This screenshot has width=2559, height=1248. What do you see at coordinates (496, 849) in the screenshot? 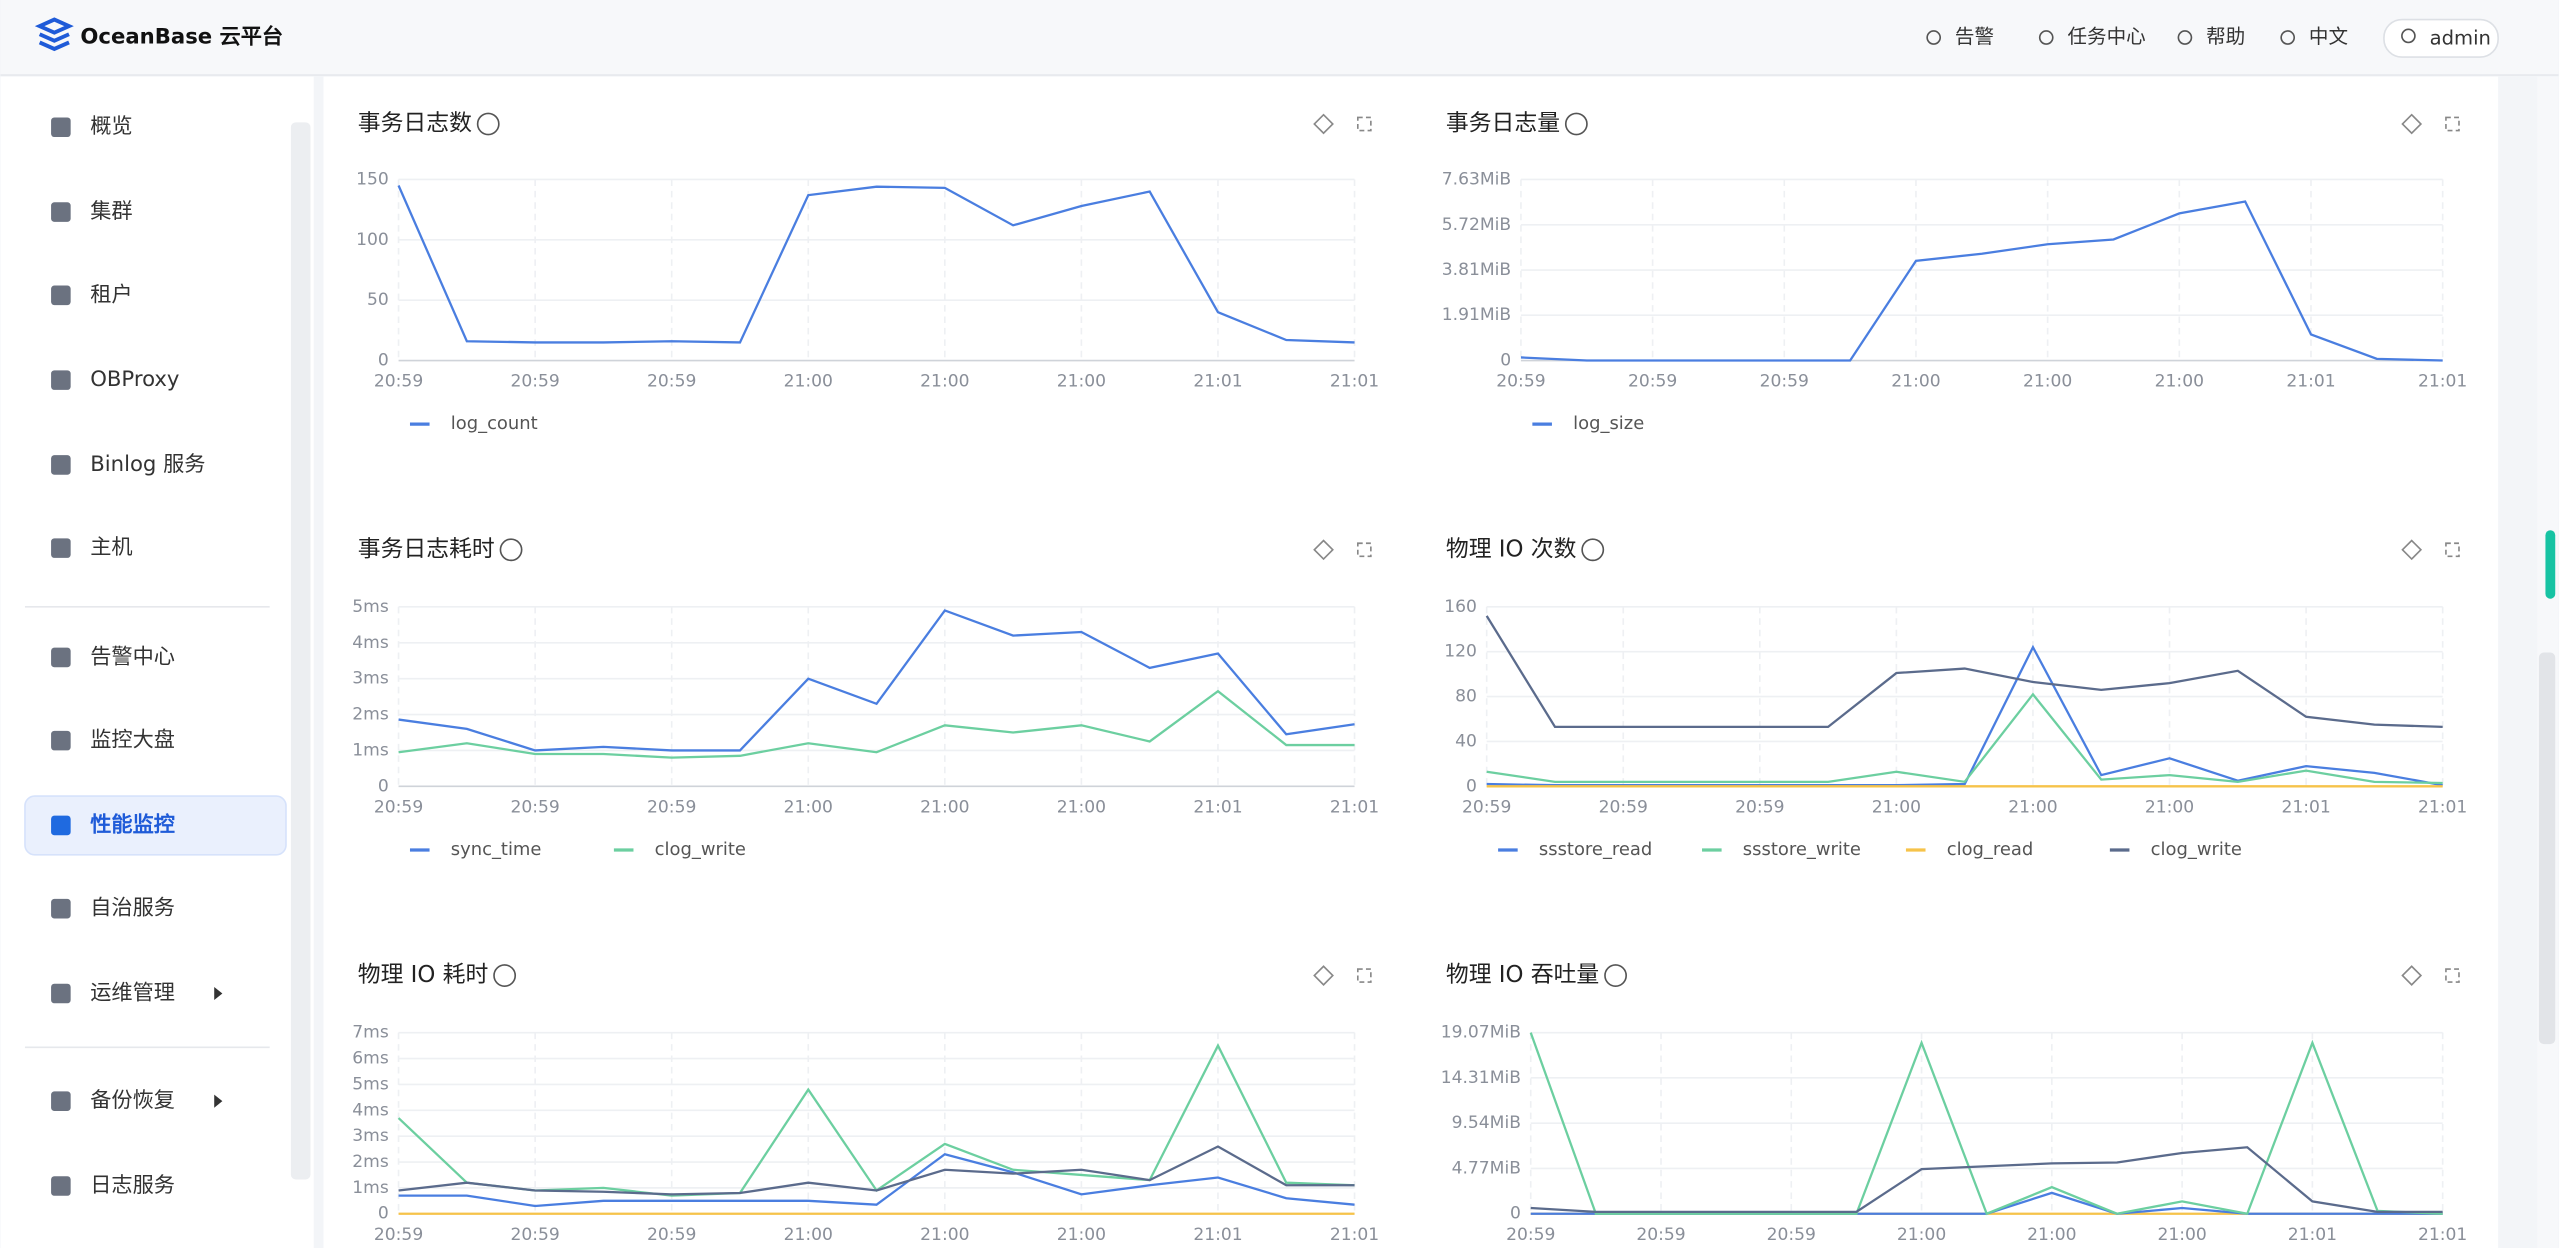
I see `legend-label: sync_time` at bounding box center [496, 849].